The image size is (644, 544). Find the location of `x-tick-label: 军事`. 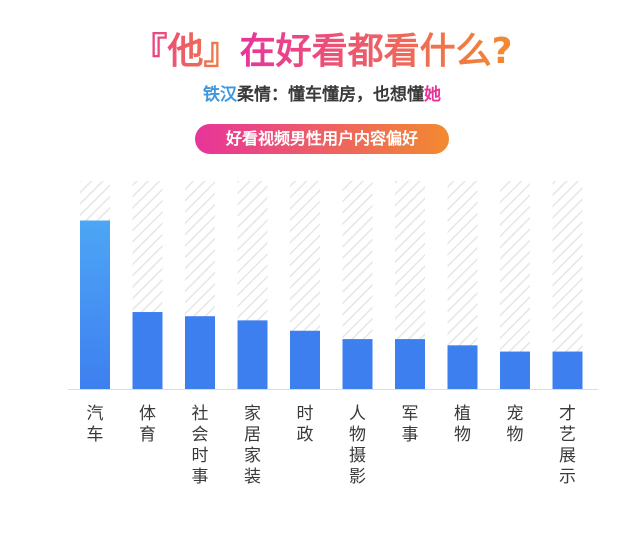

x-tick-label: 军事 is located at coordinates (410, 424).